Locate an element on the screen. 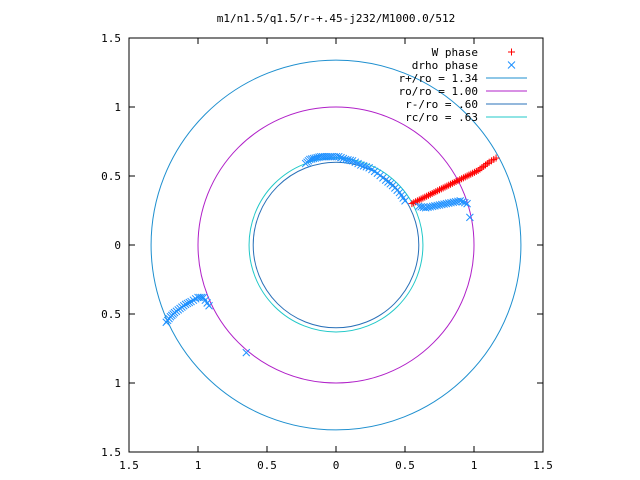 This screenshot has height=480, width=640. x-tick-label: 0 is located at coordinates (336, 465).